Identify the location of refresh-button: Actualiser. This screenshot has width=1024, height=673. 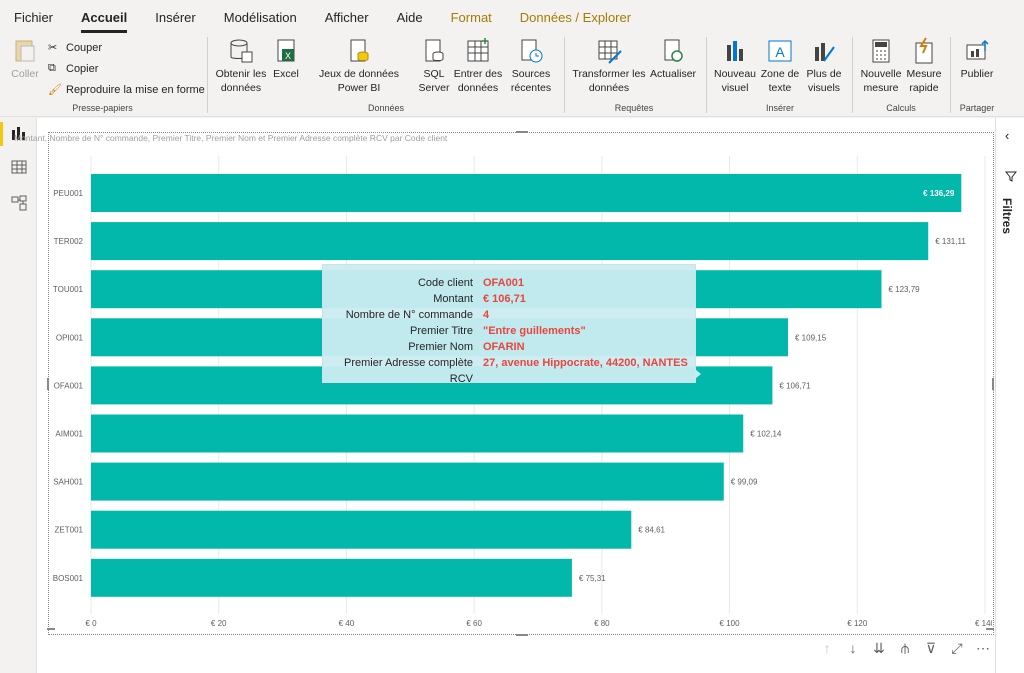
(673, 59).